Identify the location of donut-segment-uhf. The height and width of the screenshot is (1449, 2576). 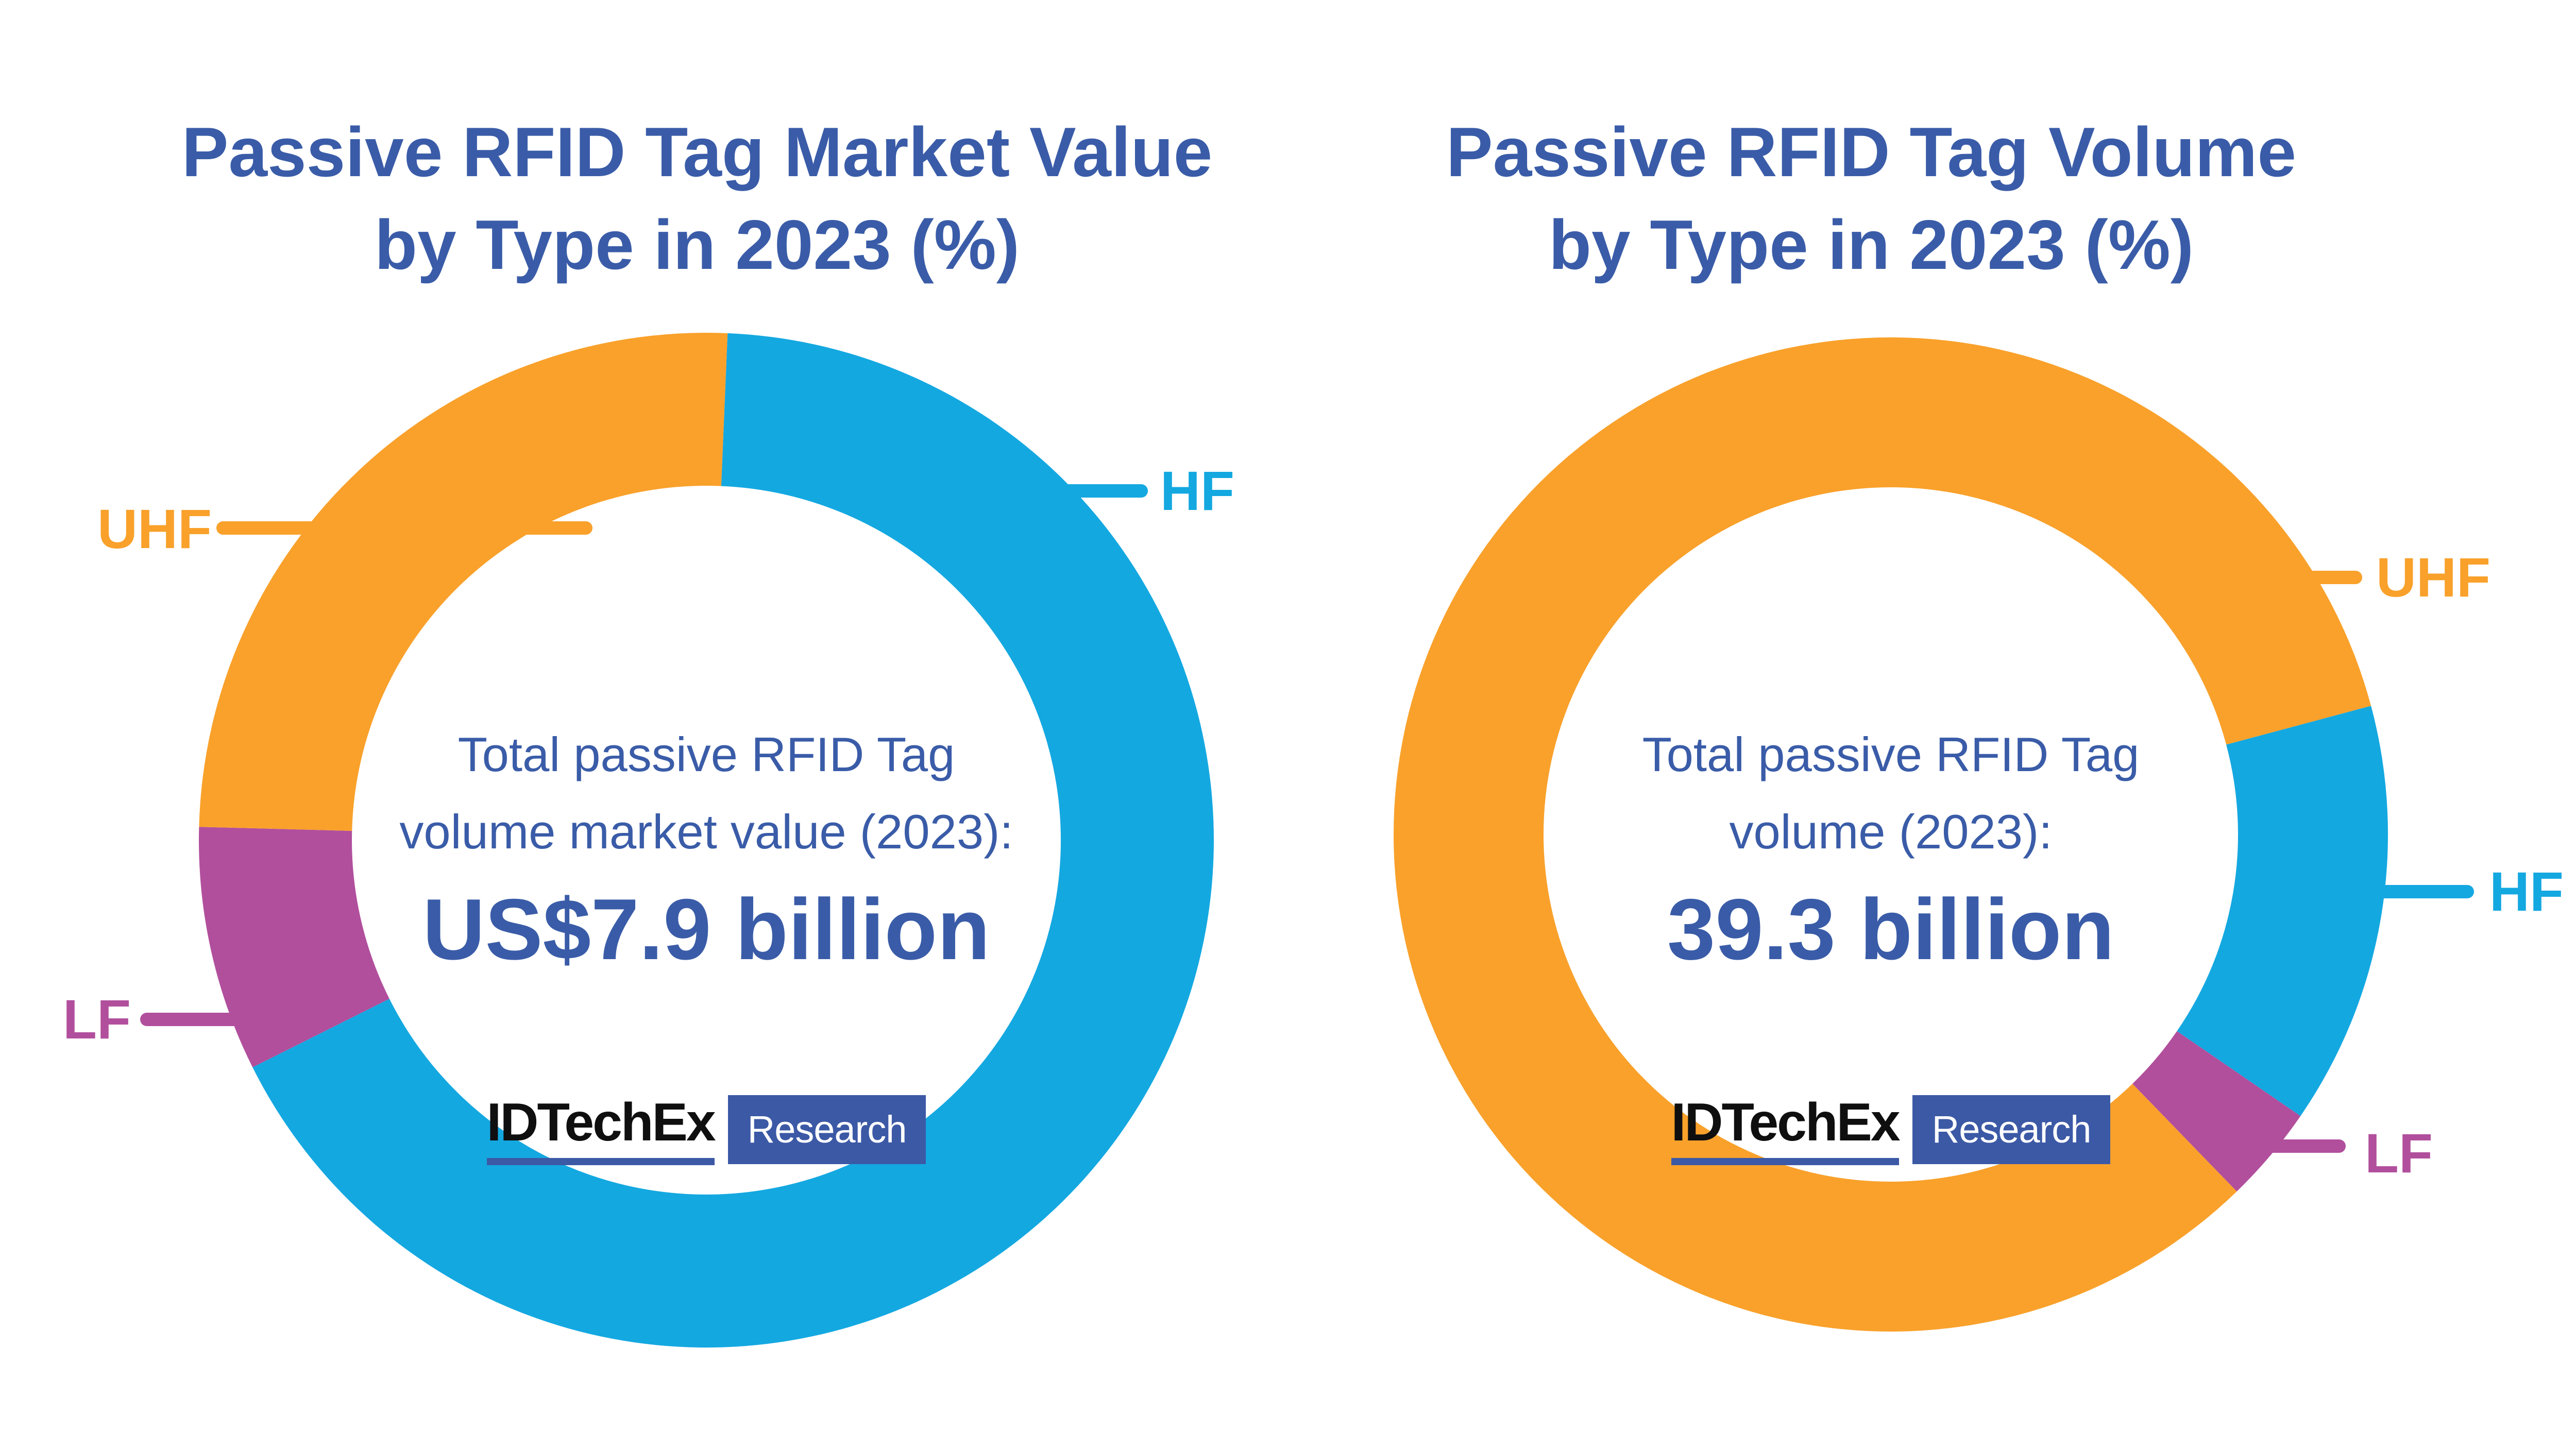
(463, 582).